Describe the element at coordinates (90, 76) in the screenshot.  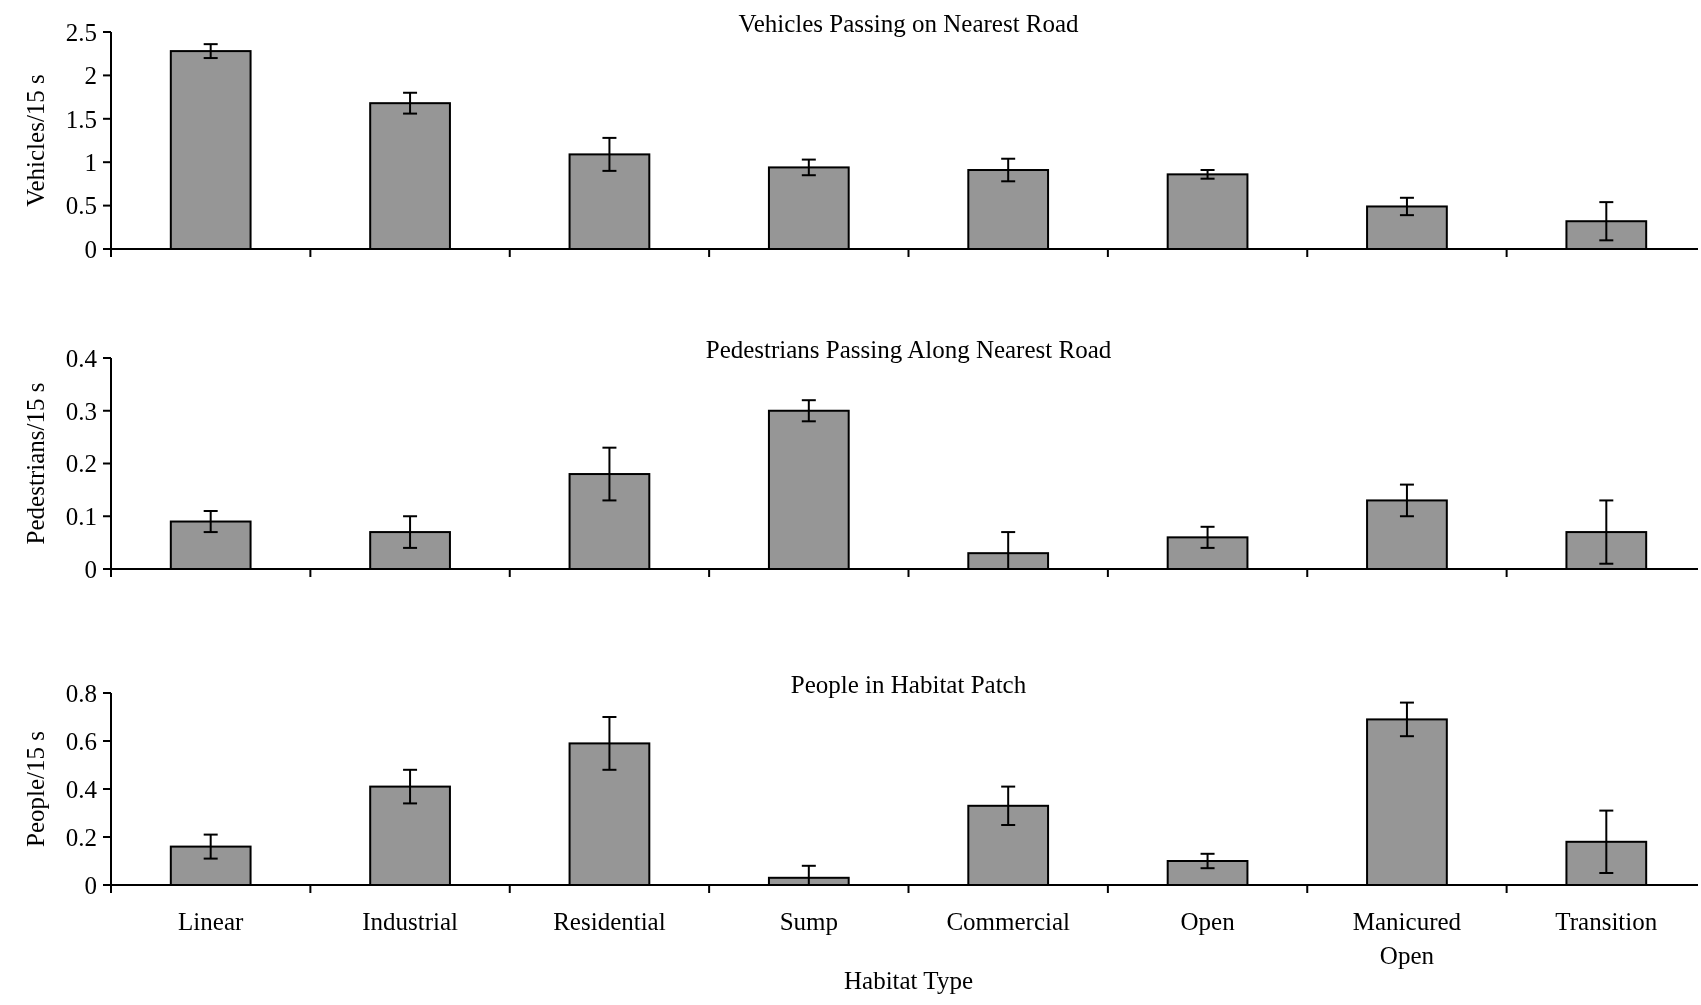
I see `y-tick-label: 2` at that location.